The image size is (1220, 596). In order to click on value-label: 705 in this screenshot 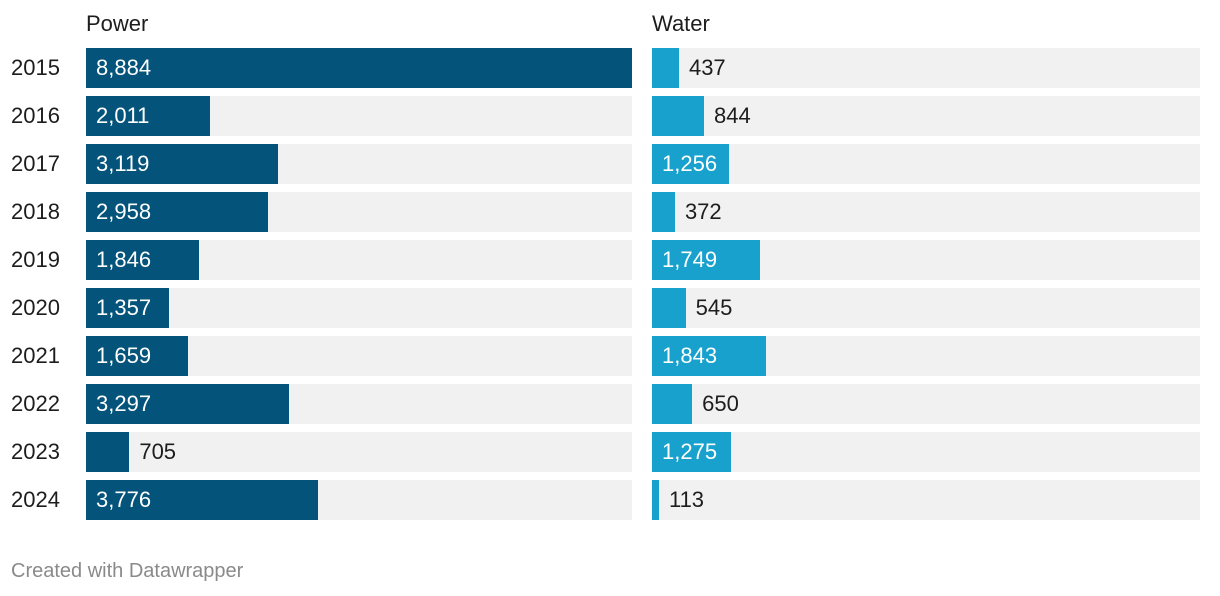, I will do `click(158, 451)`.